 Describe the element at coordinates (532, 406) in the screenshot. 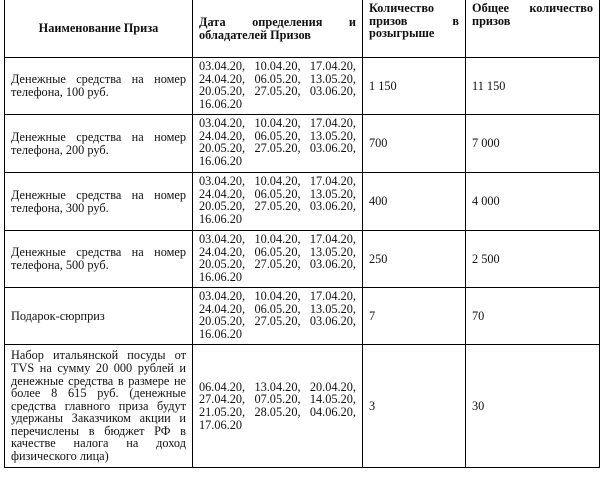

I see `prize-total: 30` at that location.